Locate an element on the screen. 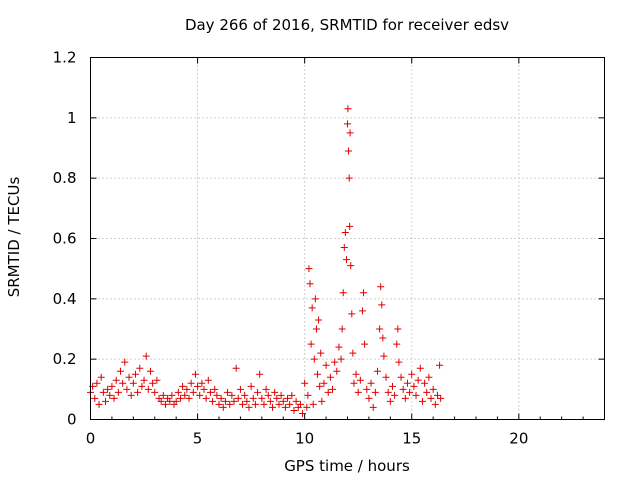  x-tick-label: 0 is located at coordinates (91, 439).